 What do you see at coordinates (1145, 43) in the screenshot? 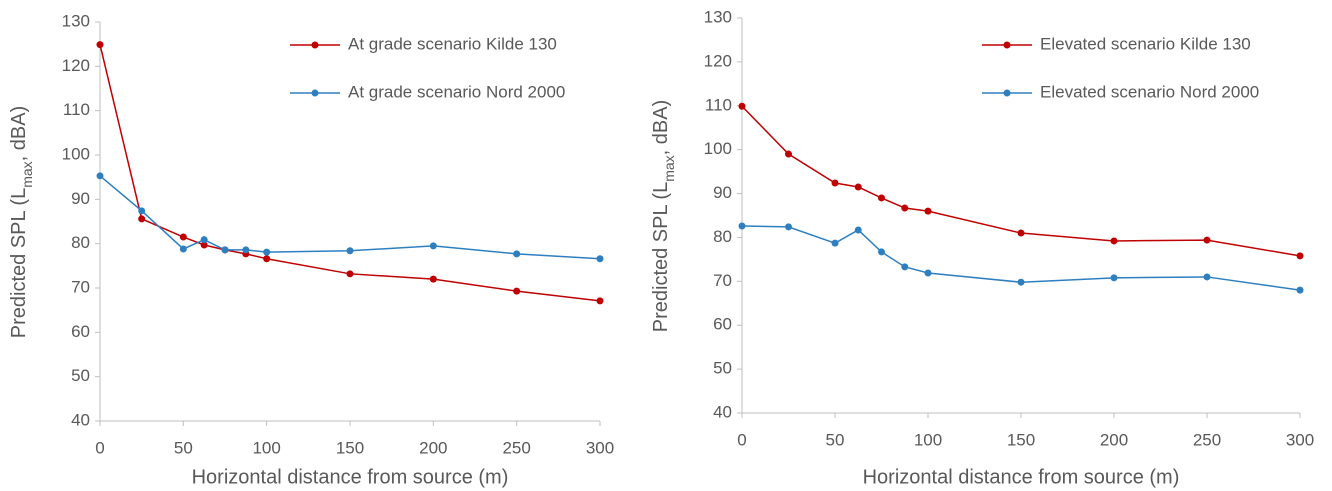
I see `legend-label: Elevated scenario Kilde 130` at bounding box center [1145, 43].